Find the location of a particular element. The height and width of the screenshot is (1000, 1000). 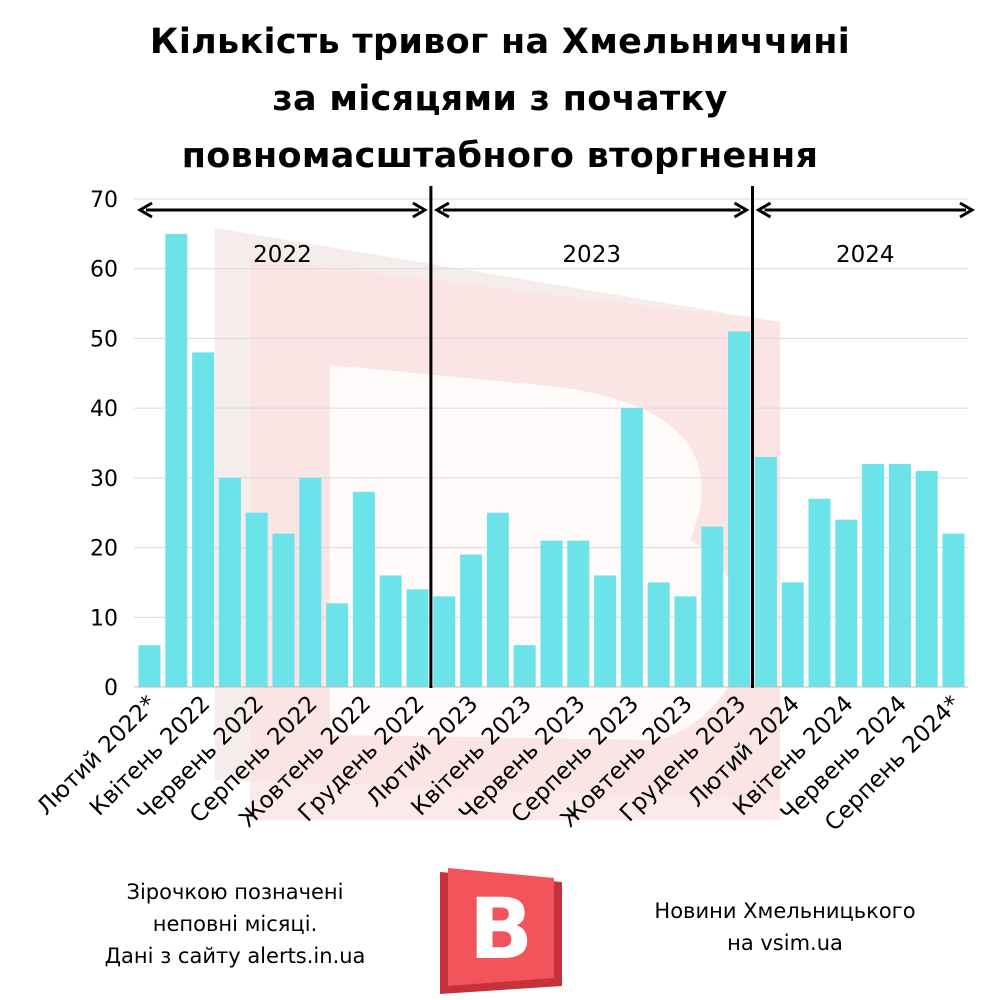

brand-line-2: на vsim.ua is located at coordinates (785, 943).